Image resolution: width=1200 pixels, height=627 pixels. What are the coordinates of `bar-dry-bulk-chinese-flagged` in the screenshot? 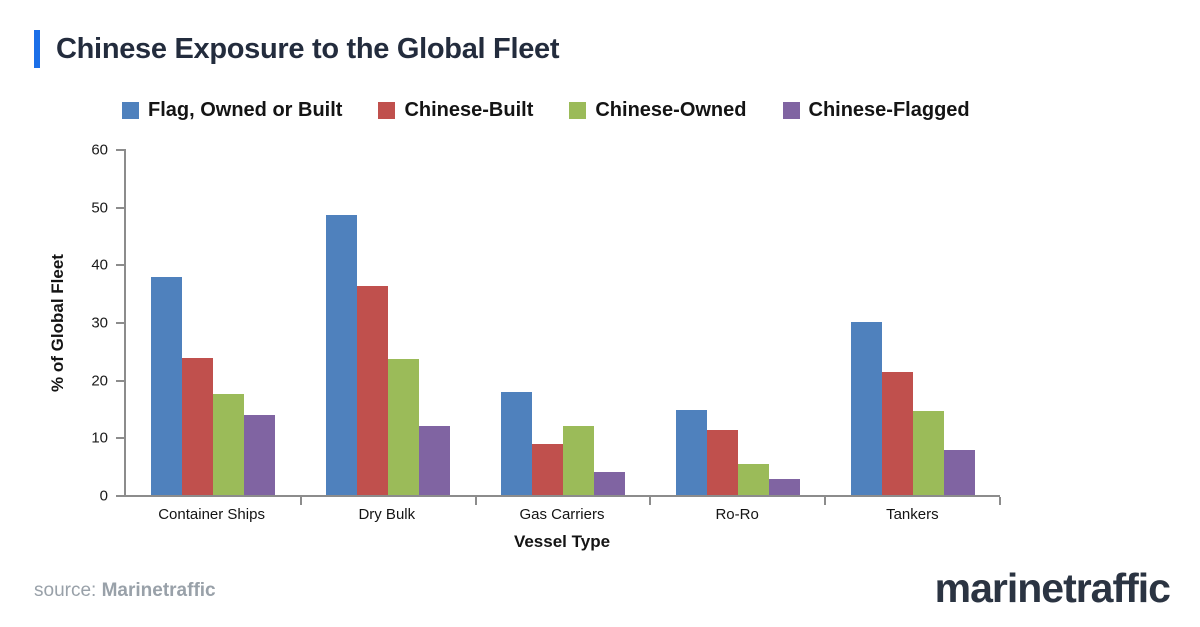 It's located at (435, 460).